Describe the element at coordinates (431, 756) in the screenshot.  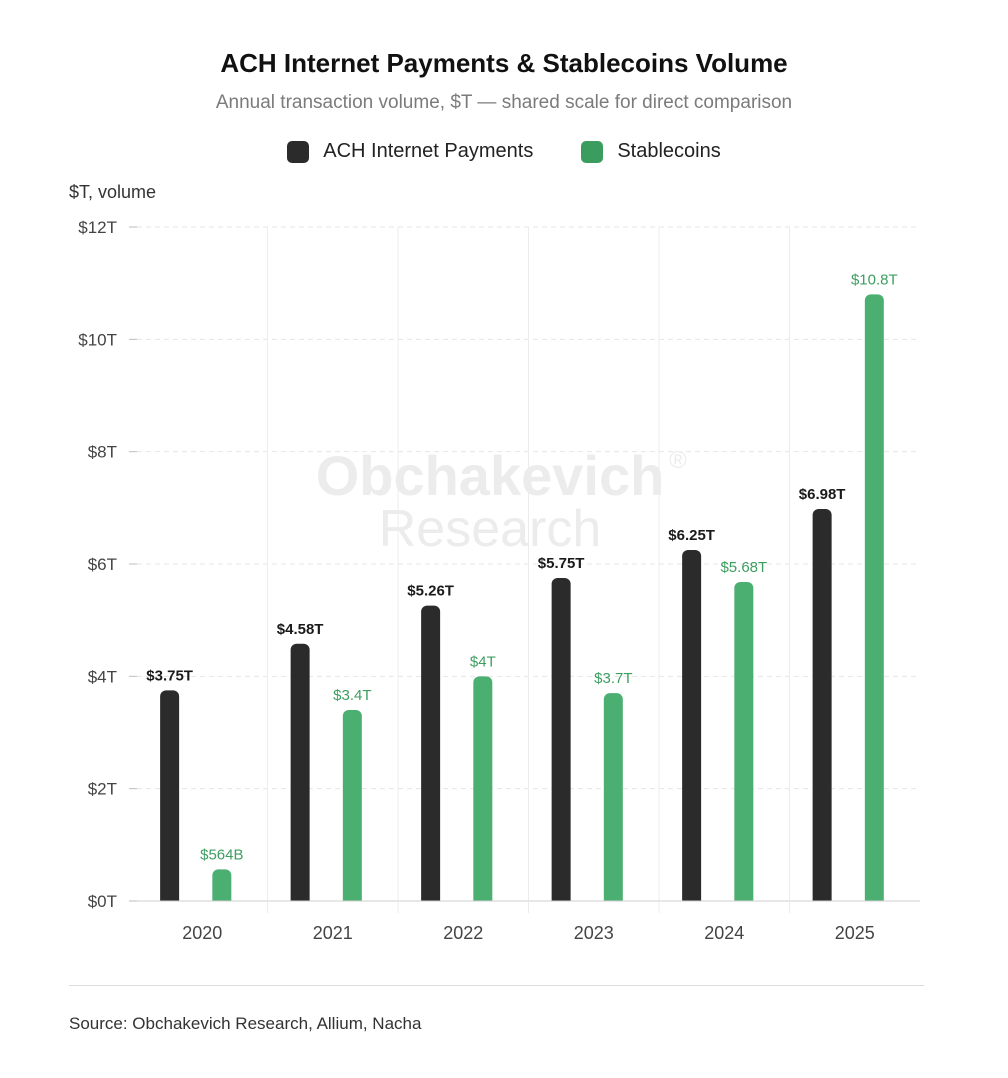
I see `bar-ach-2022` at that location.